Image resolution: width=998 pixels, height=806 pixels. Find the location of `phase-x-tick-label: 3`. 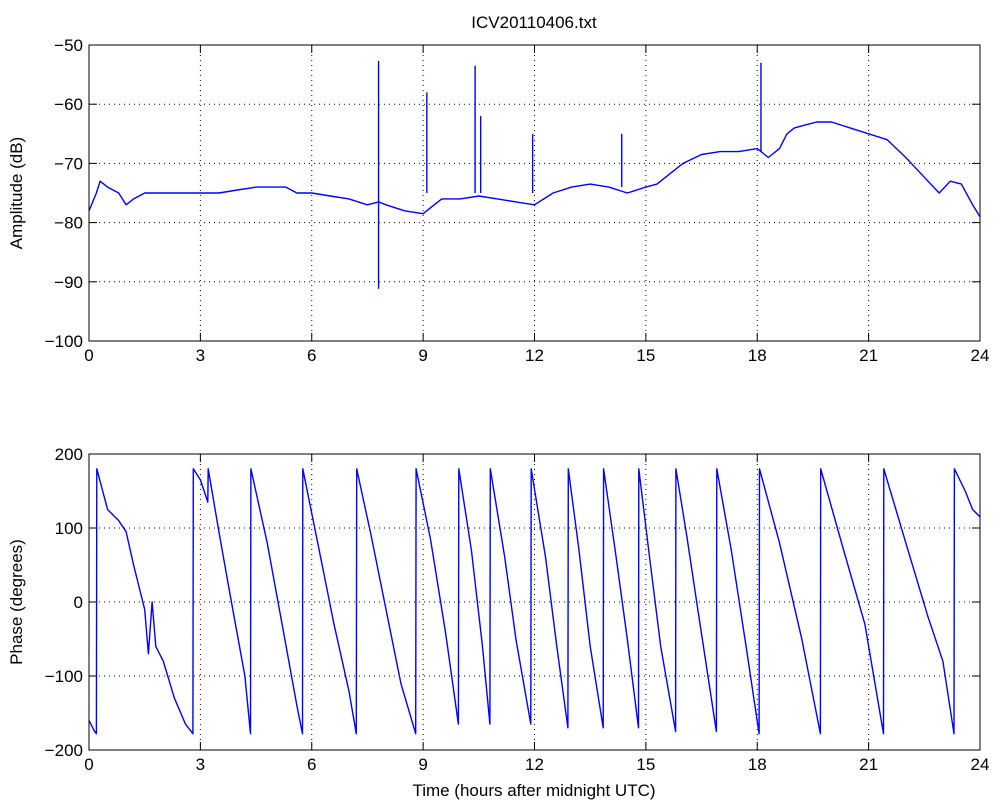

phase-x-tick-label: 3 is located at coordinates (200, 764).